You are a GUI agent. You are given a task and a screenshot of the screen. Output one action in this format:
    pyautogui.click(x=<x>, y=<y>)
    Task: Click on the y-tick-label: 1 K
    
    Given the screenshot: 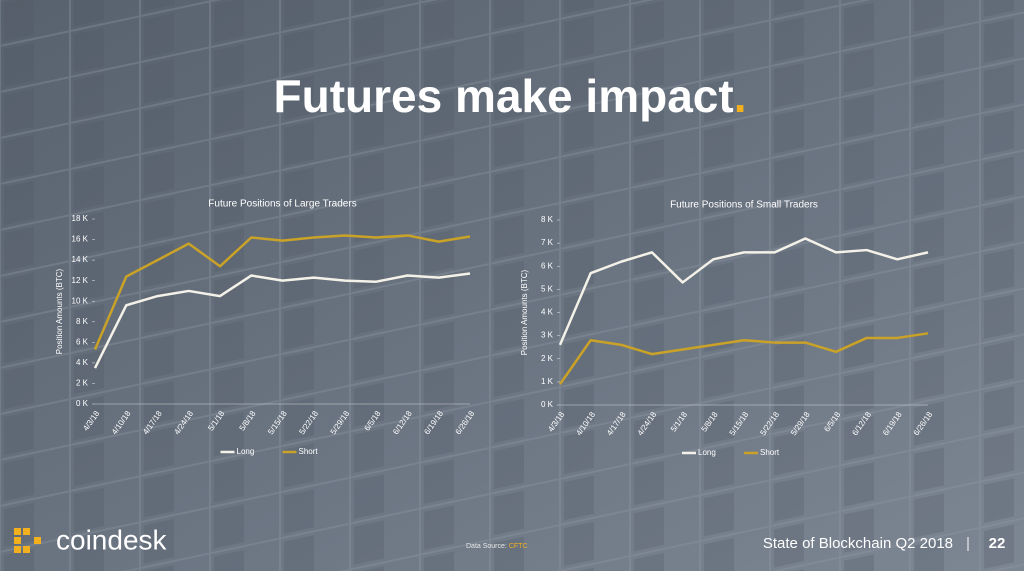 What is the action you would take?
    pyautogui.click(x=547, y=381)
    